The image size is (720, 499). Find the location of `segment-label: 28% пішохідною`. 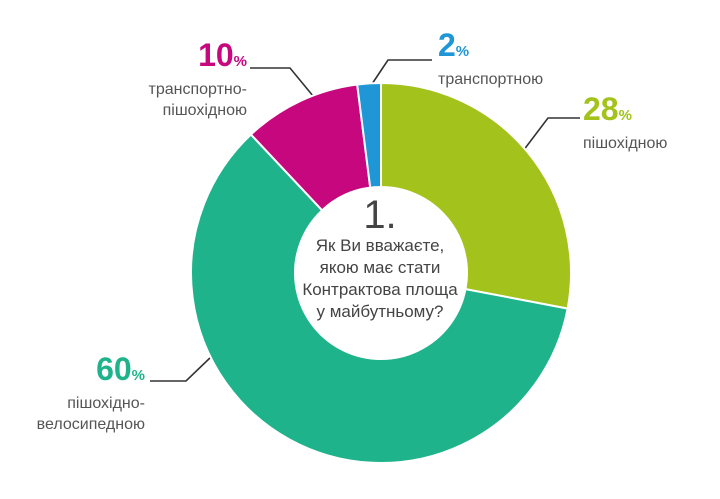

segment-label: 28% пішохідною is located at coordinates (648, 123).